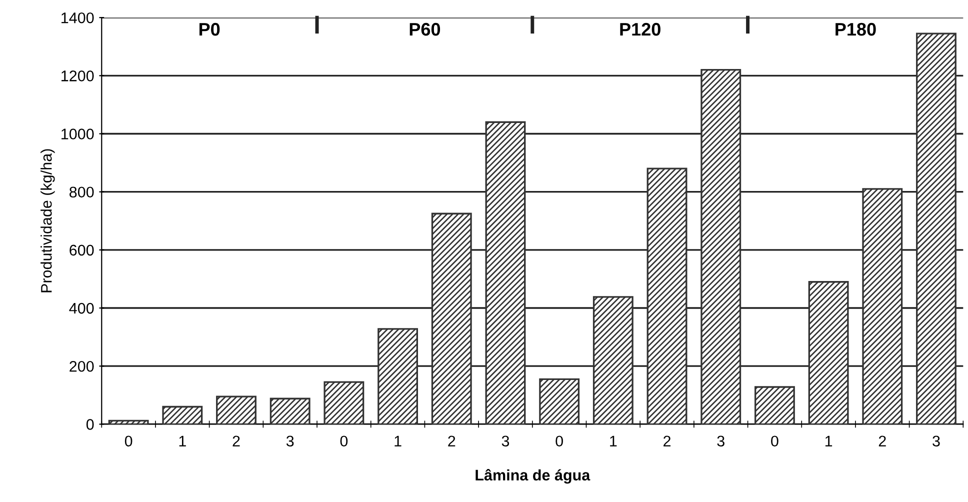  What do you see at coordinates (856, 29) in the screenshot?
I see `annotation: P180` at bounding box center [856, 29].